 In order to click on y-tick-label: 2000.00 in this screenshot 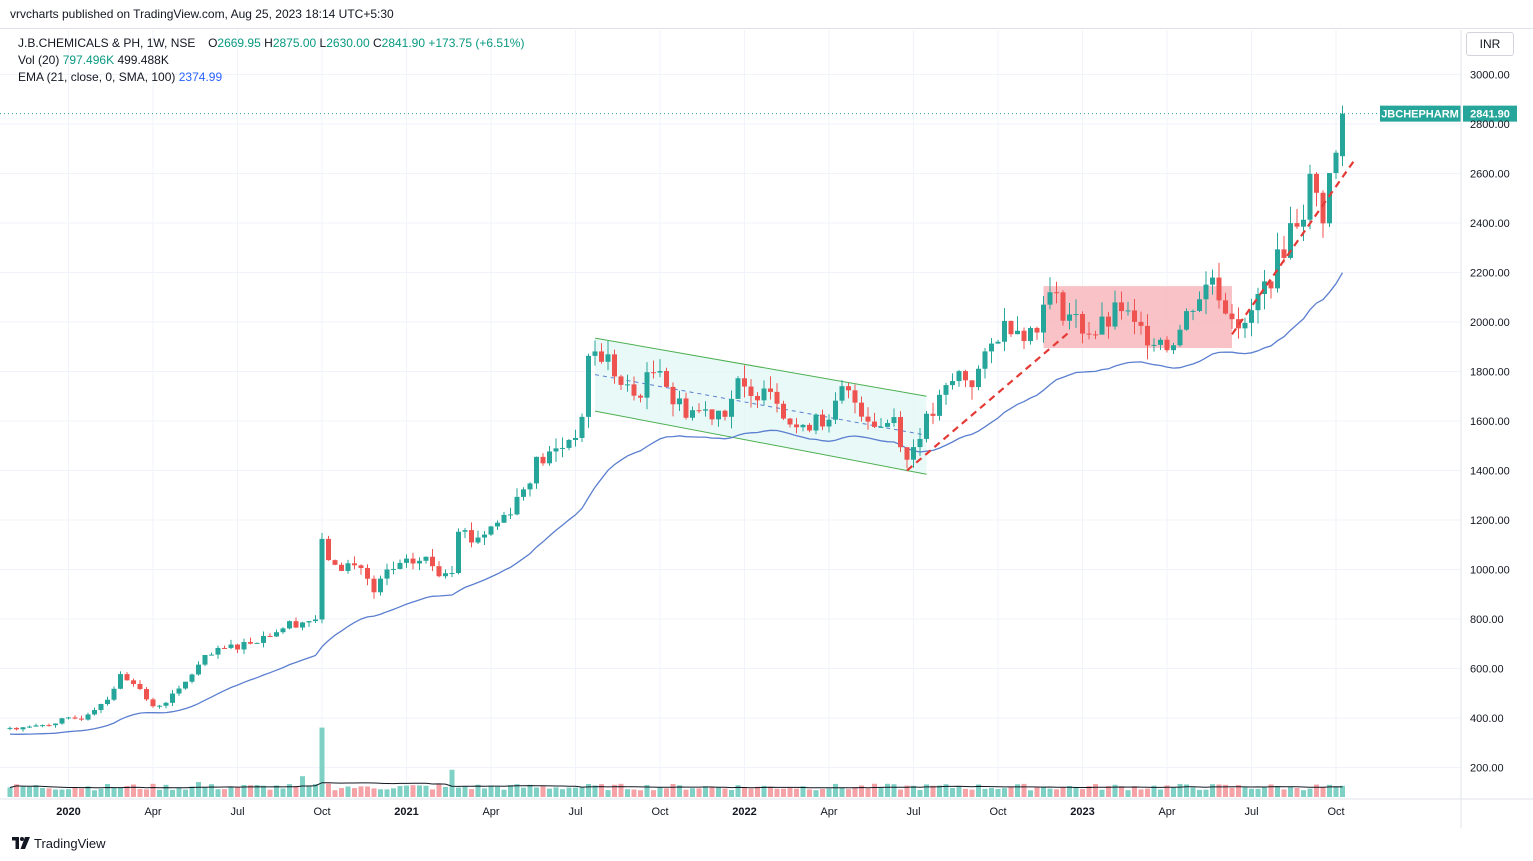, I will do `click(1490, 323)`.